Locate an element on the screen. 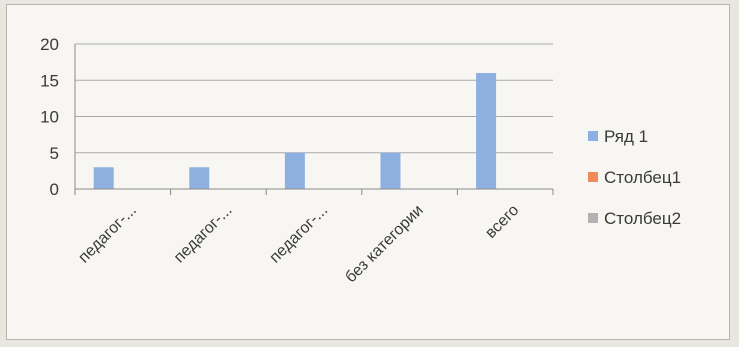  legend-label: Столбец1 is located at coordinates (642, 177).